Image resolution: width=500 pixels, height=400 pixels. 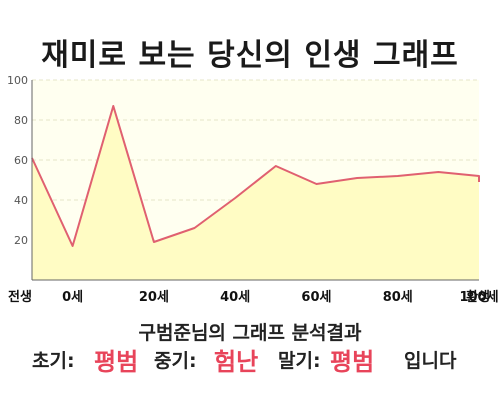 I want to click on y-axis-ticks: 20 40 60 80 100, so click(x=17, y=160).